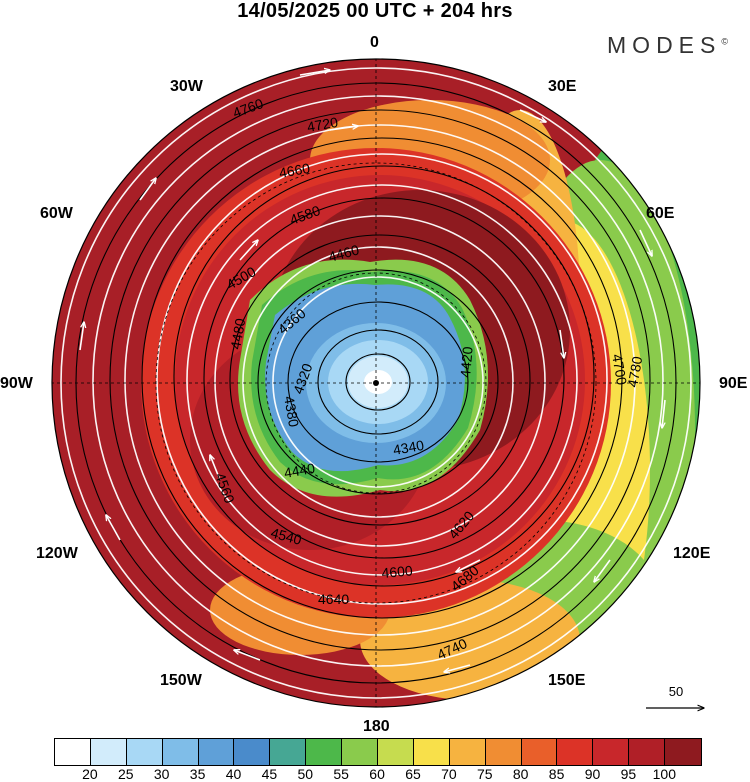 Image resolution: width=750 pixels, height=782 pixels. I want to click on longitude-label-e150: 150E, so click(567, 680).